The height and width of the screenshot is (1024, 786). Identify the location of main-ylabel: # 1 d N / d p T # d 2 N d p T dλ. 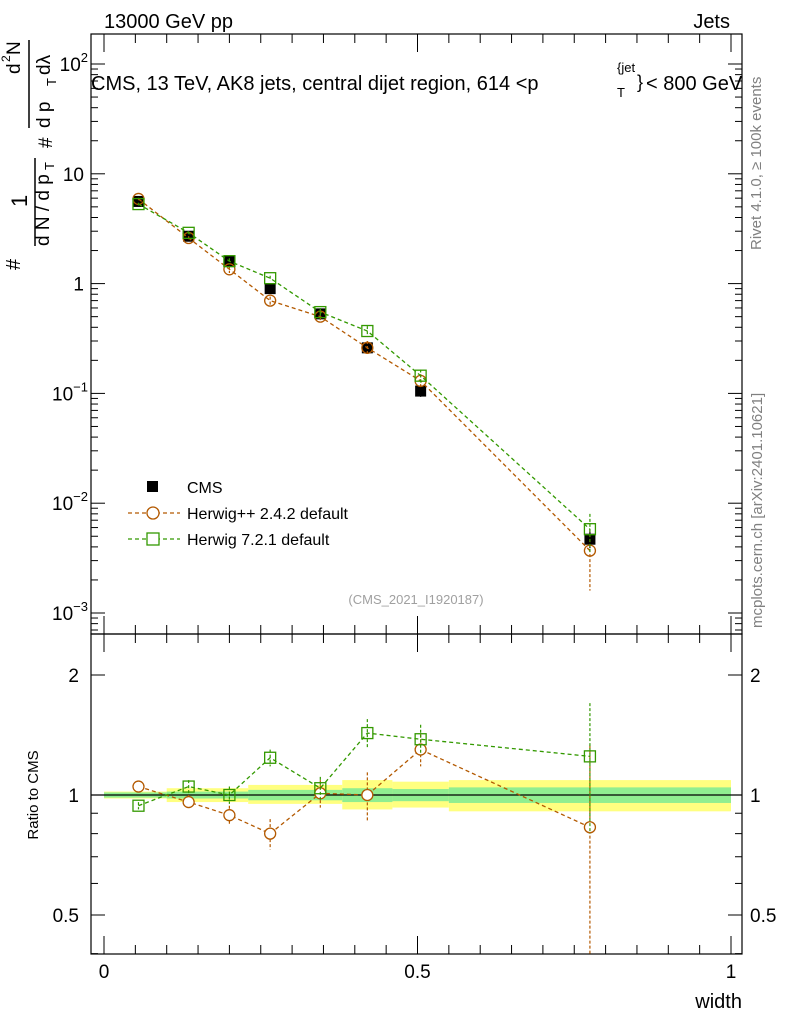
(29, 155).